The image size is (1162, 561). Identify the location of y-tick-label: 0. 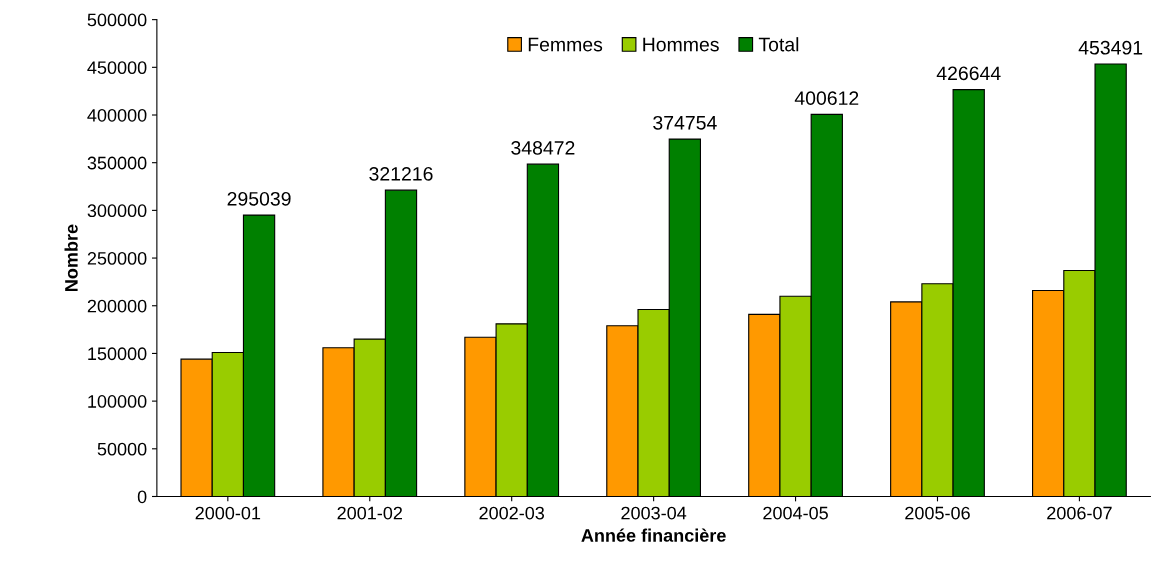
(142, 497).